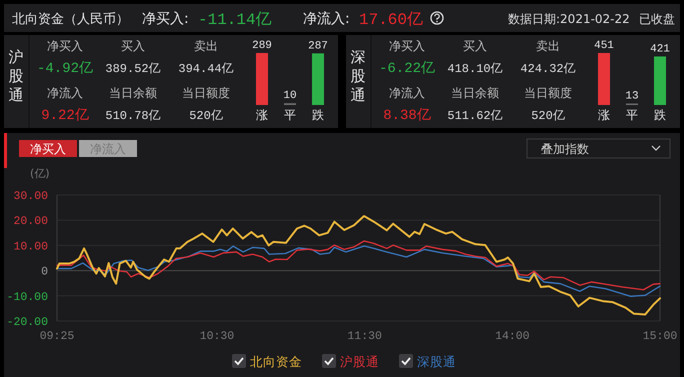  I want to click on text: 净买入, so click(48, 149).